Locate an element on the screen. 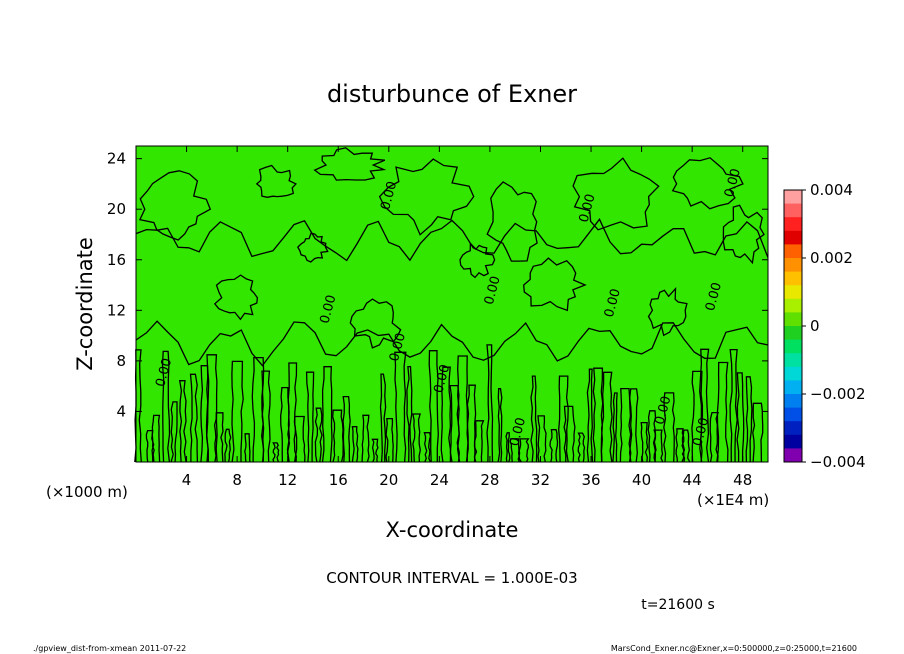 The height and width of the screenshot is (654, 904). chart-title: disturbunce of Exner is located at coordinates (452, 94).